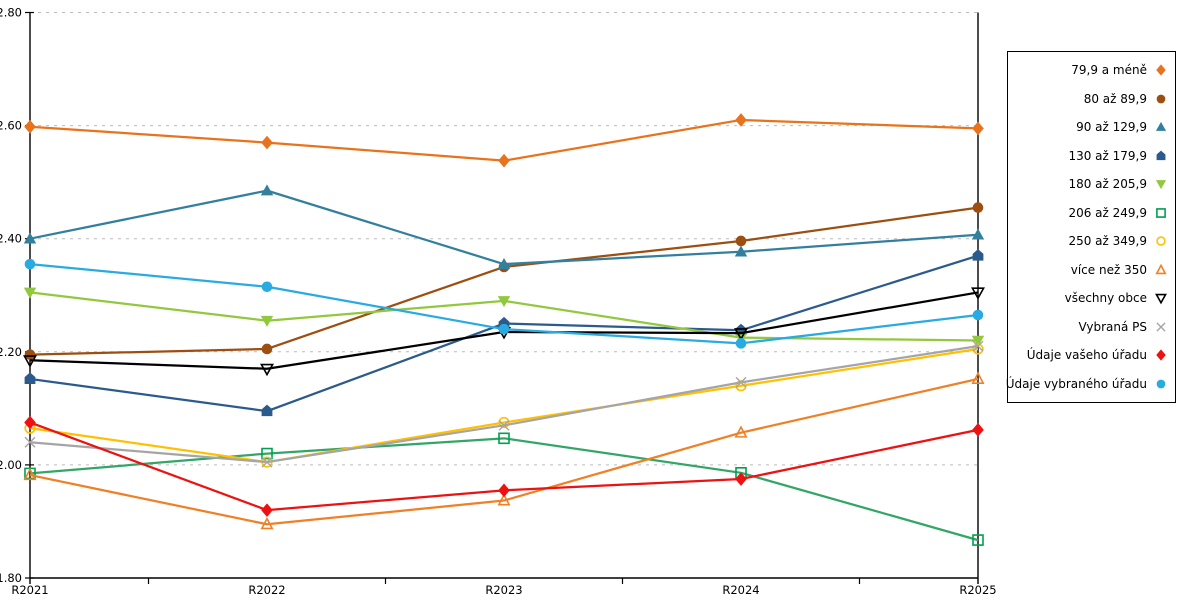 The image size is (1200, 600). What do you see at coordinates (1115, 98) in the screenshot?
I see `legend-item-label: 80 až 89,9` at bounding box center [1115, 98].